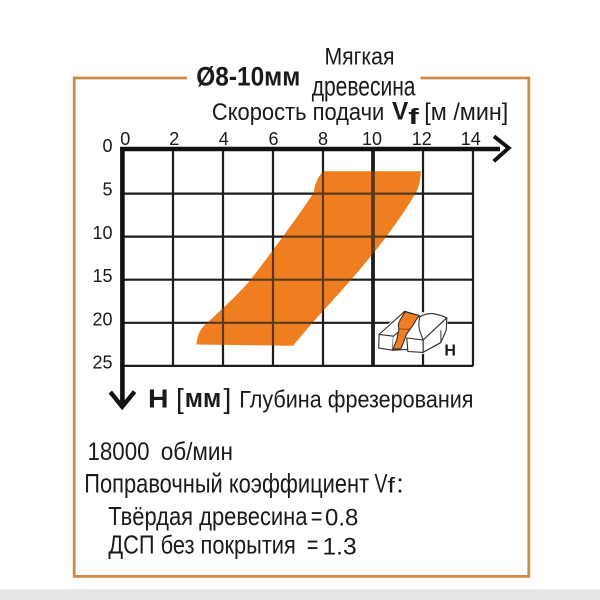 Image resolution: width=600 pixels, height=600 pixels. I want to click on svg-text: 6, so click(273, 139).